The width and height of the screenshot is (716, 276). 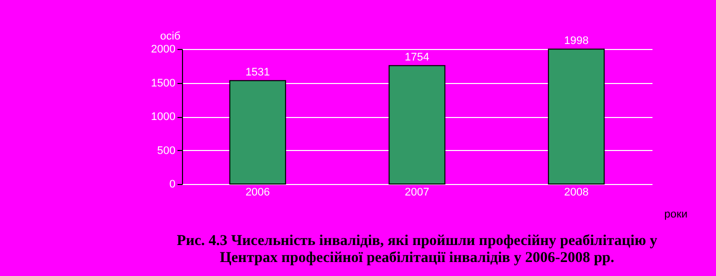 What do you see at coordinates (163, 83) in the screenshot?
I see `y-tick-label: 1500` at bounding box center [163, 83].